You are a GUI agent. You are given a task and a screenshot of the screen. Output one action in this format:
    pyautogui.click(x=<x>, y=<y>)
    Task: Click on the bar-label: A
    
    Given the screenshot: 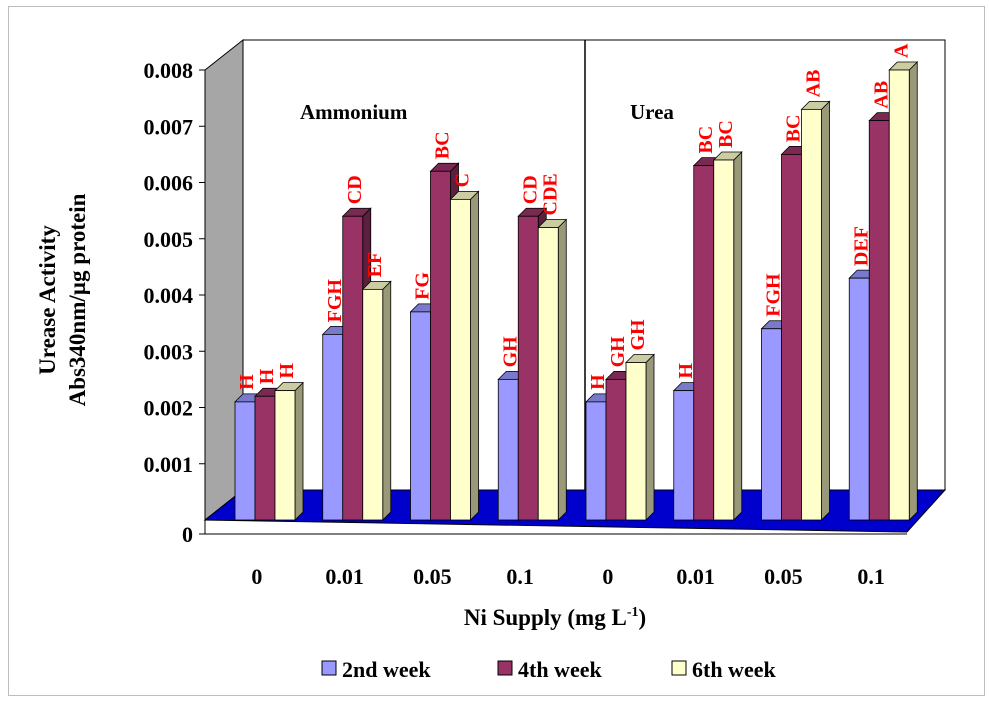 What is the action you would take?
    pyautogui.click(x=901, y=50)
    